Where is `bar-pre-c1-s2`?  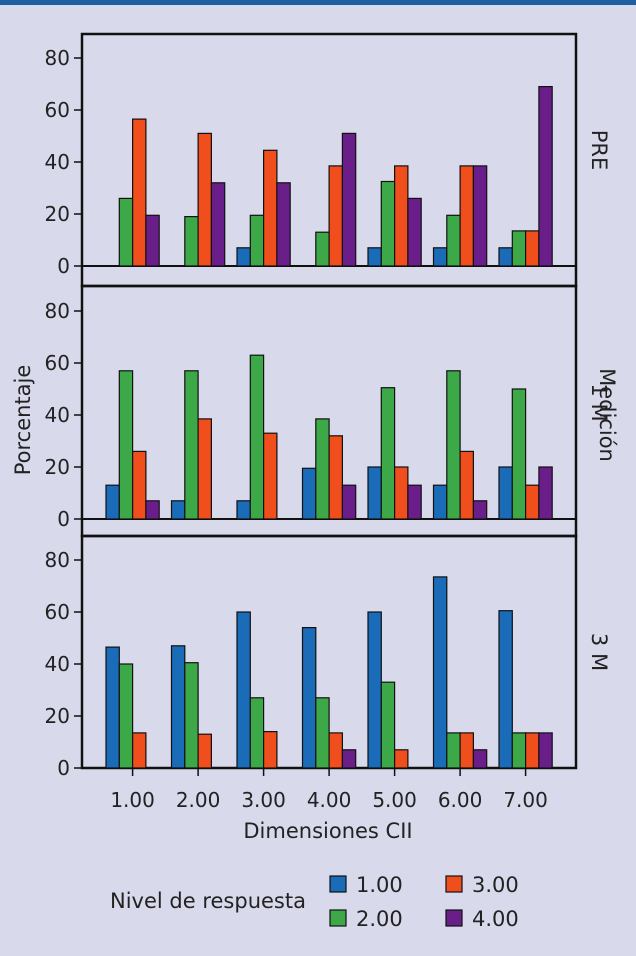
bar-pre-c1-s2 is located at coordinates (126, 232).